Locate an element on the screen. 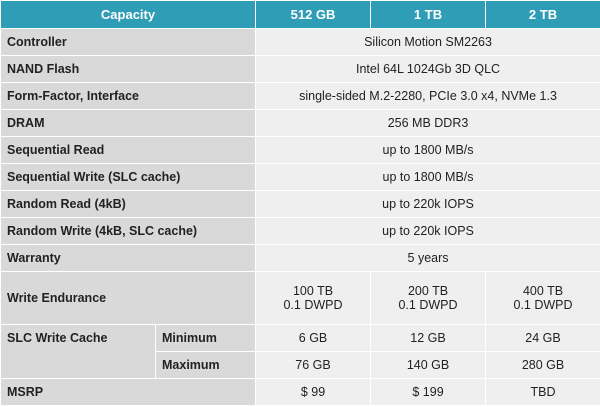 Image resolution: width=600 pixels, height=407 pixels. row-value: 256 MB DDR3 is located at coordinates (427, 123).